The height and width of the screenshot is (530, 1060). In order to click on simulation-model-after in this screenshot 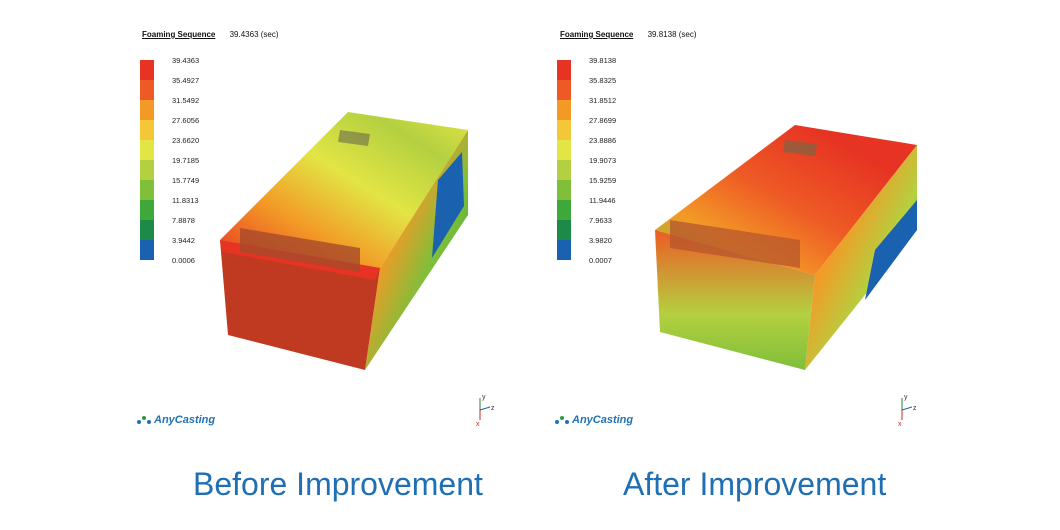, I will do `click(786, 247)`.